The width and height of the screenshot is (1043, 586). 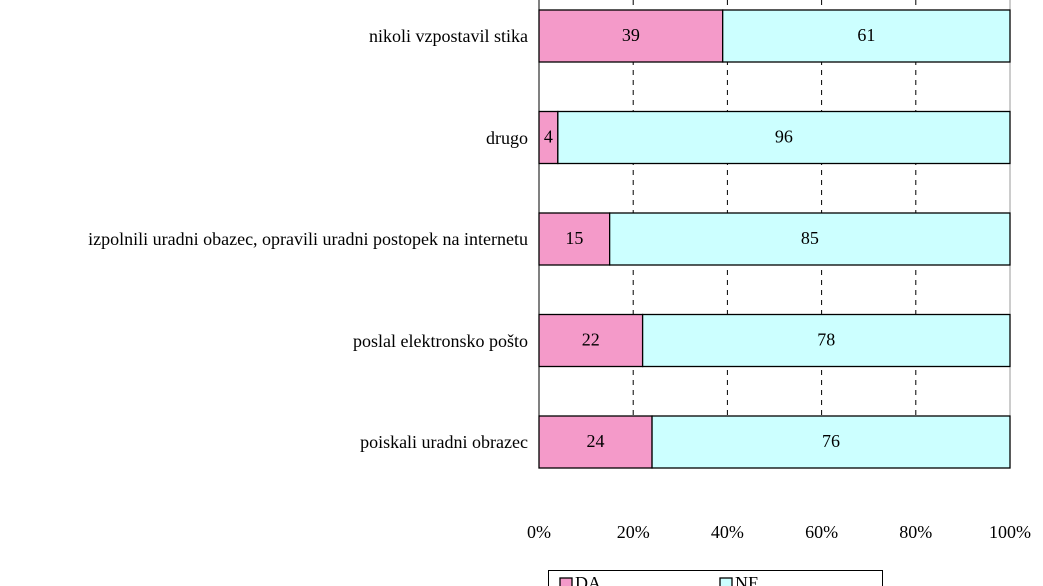 I want to click on data-label: 78, so click(x=826, y=340).